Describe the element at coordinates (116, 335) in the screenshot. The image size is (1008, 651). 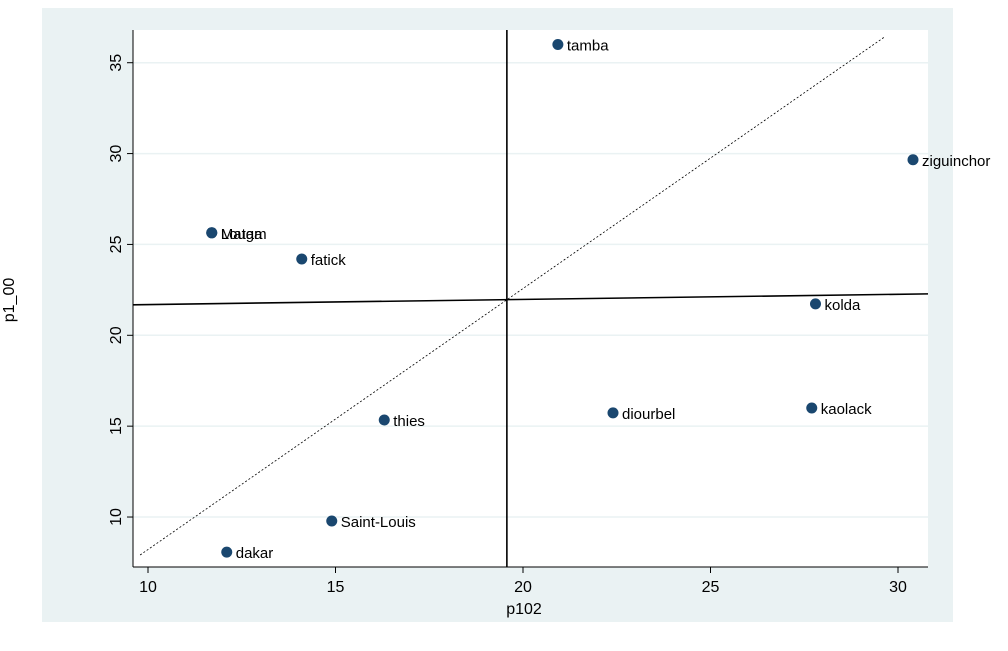
I see `y-tick-label: 20` at that location.